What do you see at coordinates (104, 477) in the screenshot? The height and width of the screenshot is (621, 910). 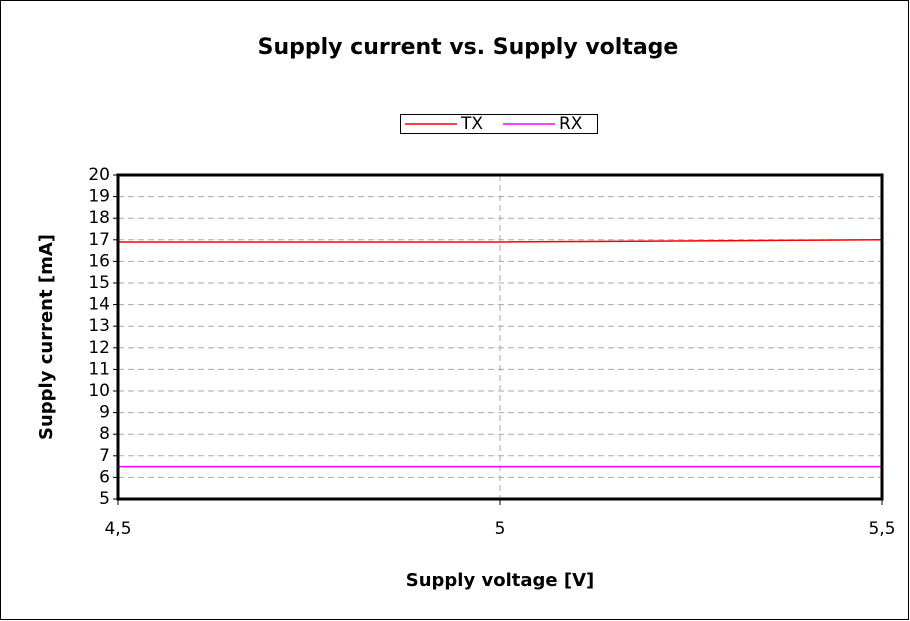 I see `y-tick-label: 6` at bounding box center [104, 477].